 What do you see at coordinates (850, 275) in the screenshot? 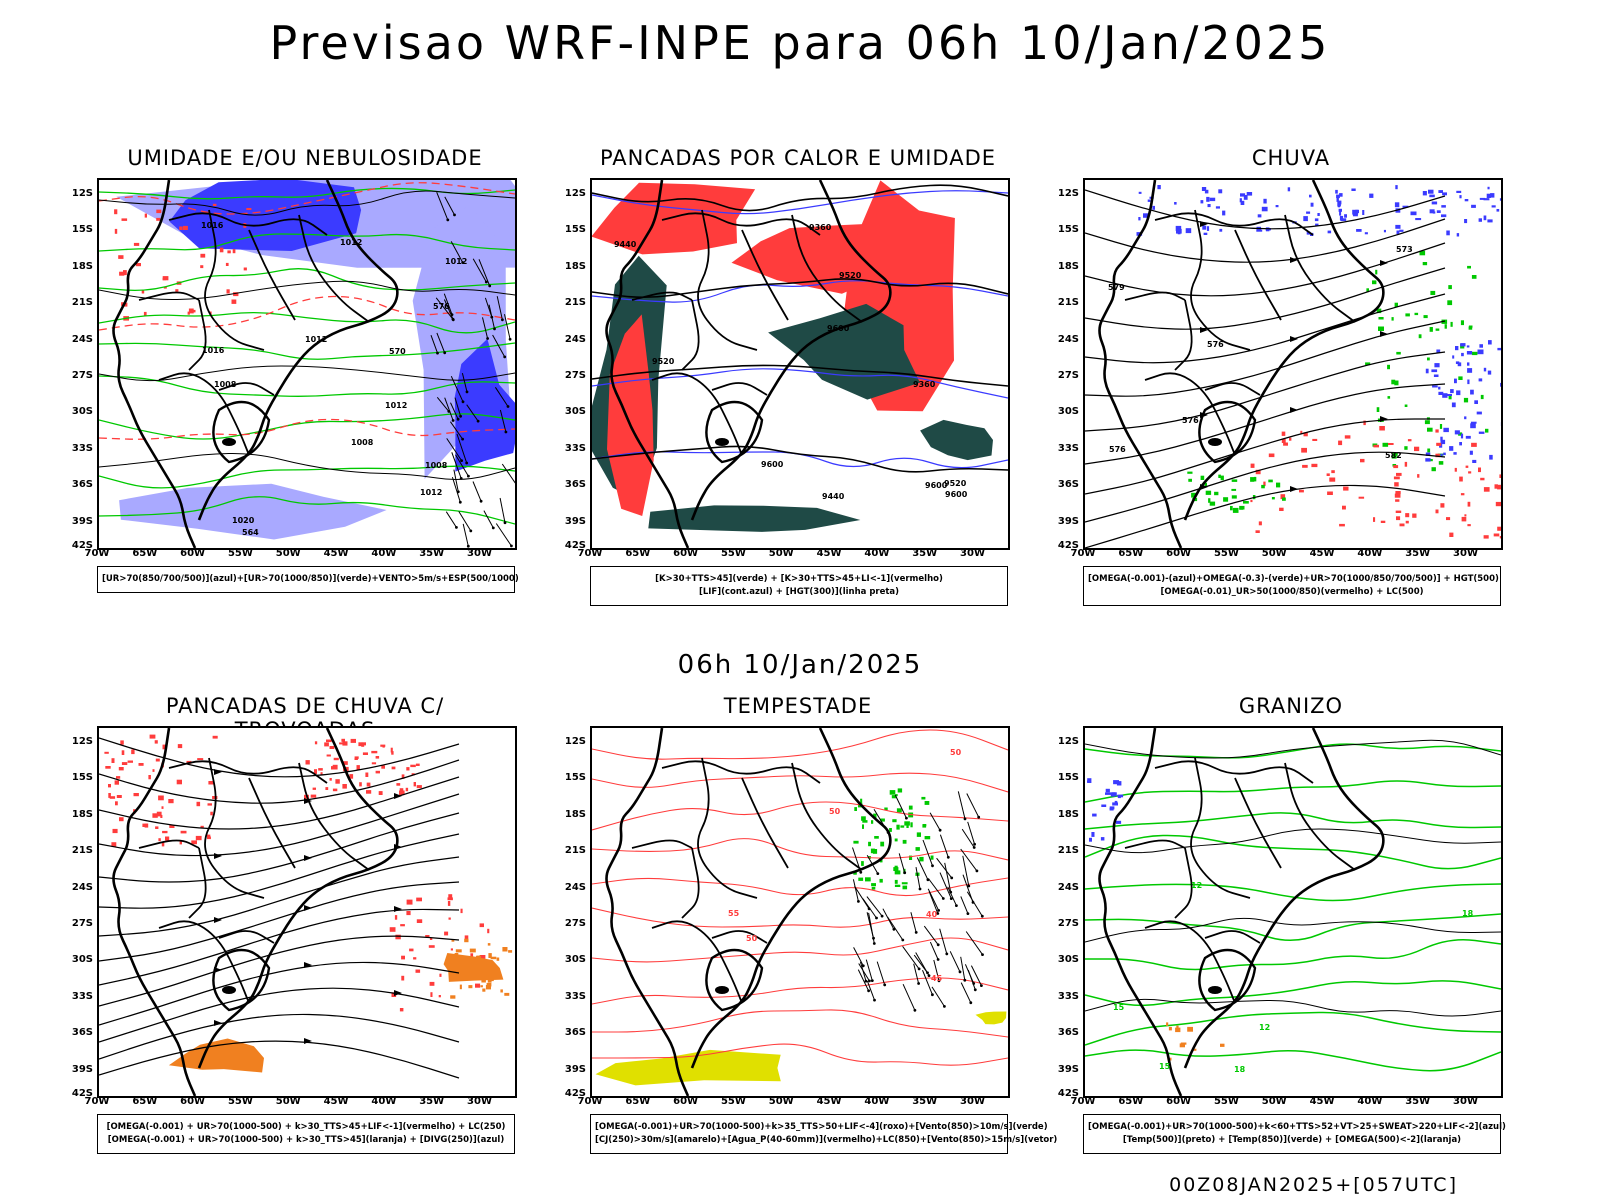
I see `contour-label: 9520` at bounding box center [850, 275].